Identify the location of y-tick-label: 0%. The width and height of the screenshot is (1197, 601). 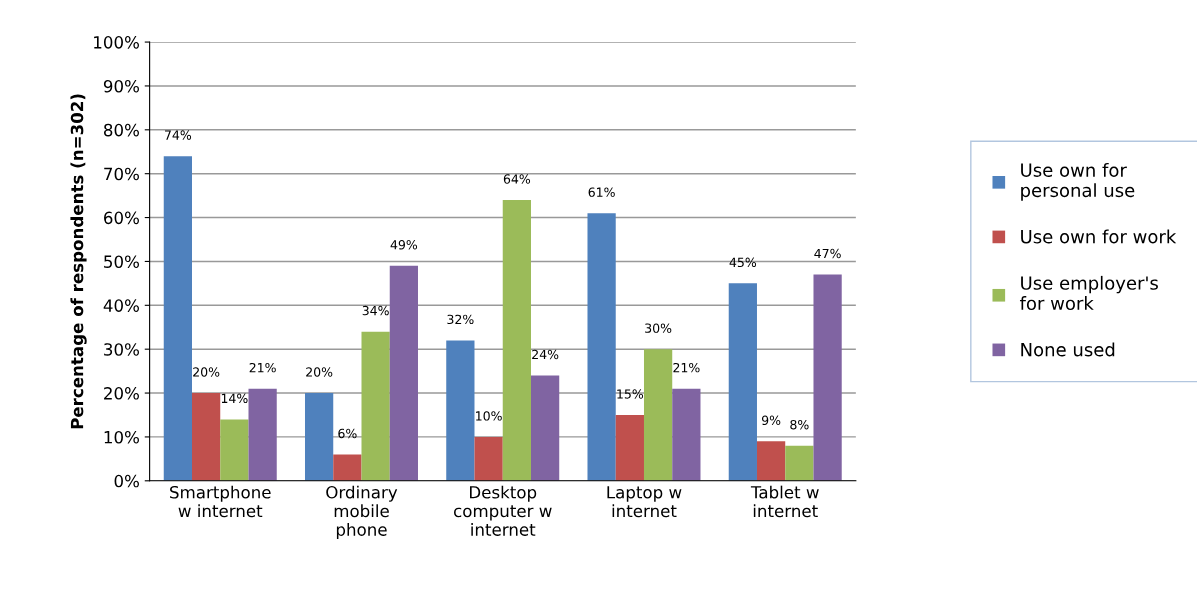
(126, 481).